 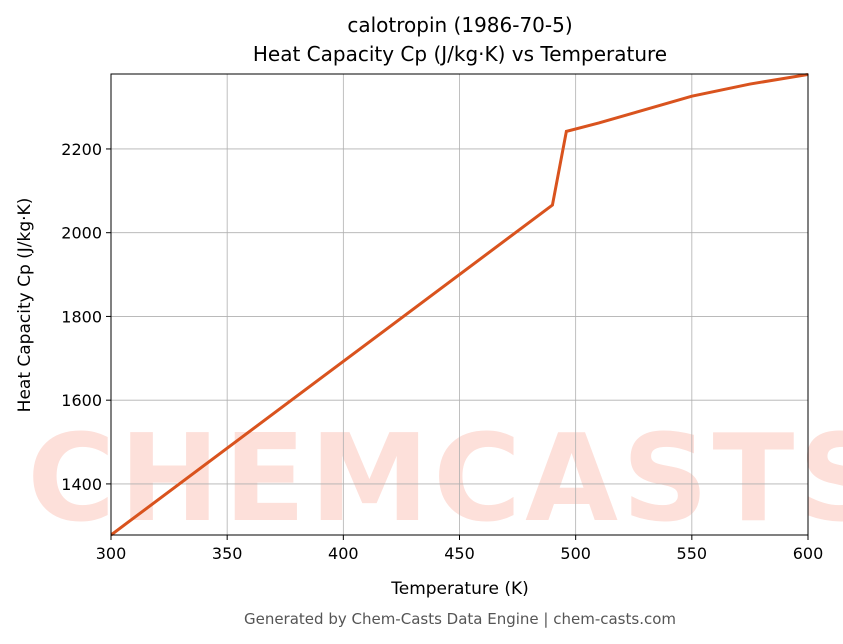 I want to click on y-tick-label: 1600, so click(x=81, y=400).